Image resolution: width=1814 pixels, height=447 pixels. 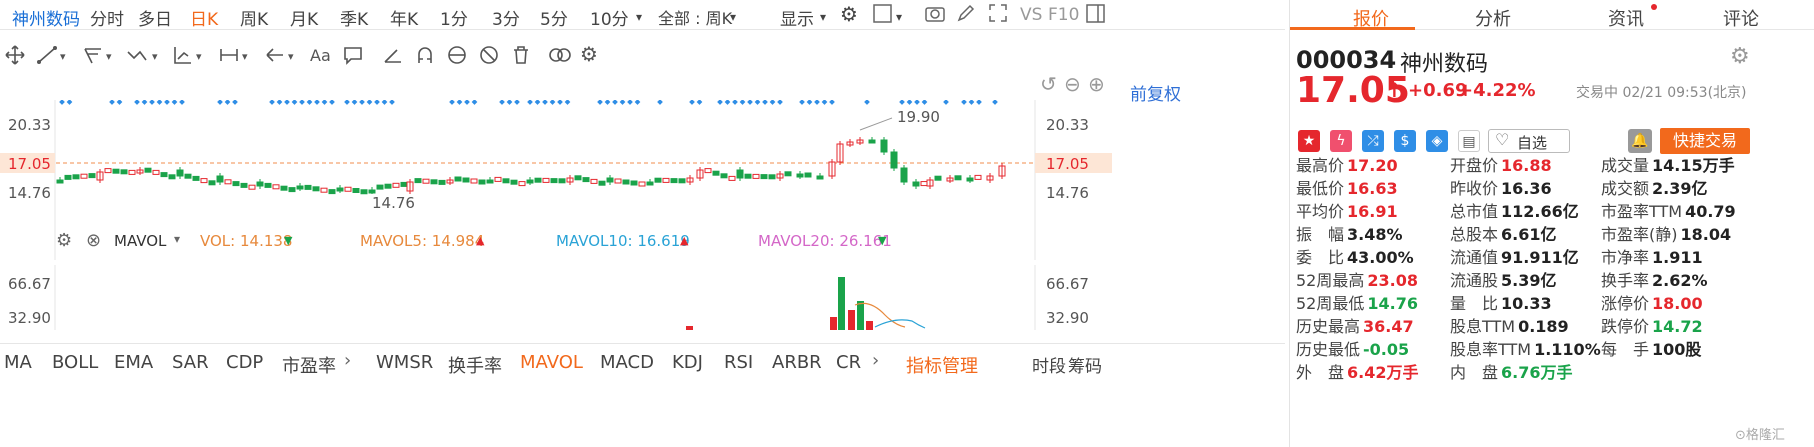 What do you see at coordinates (1064, 15) in the screenshot?
I see `f10-button: F10` at bounding box center [1064, 15].